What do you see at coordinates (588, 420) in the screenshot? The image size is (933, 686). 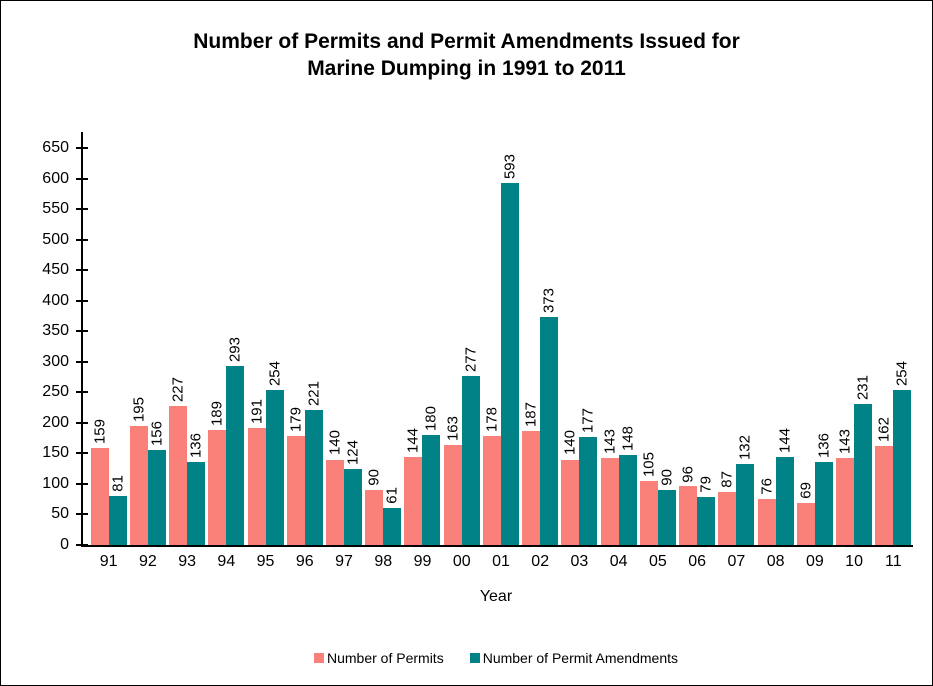 I see `bar-value-label: 177` at bounding box center [588, 420].